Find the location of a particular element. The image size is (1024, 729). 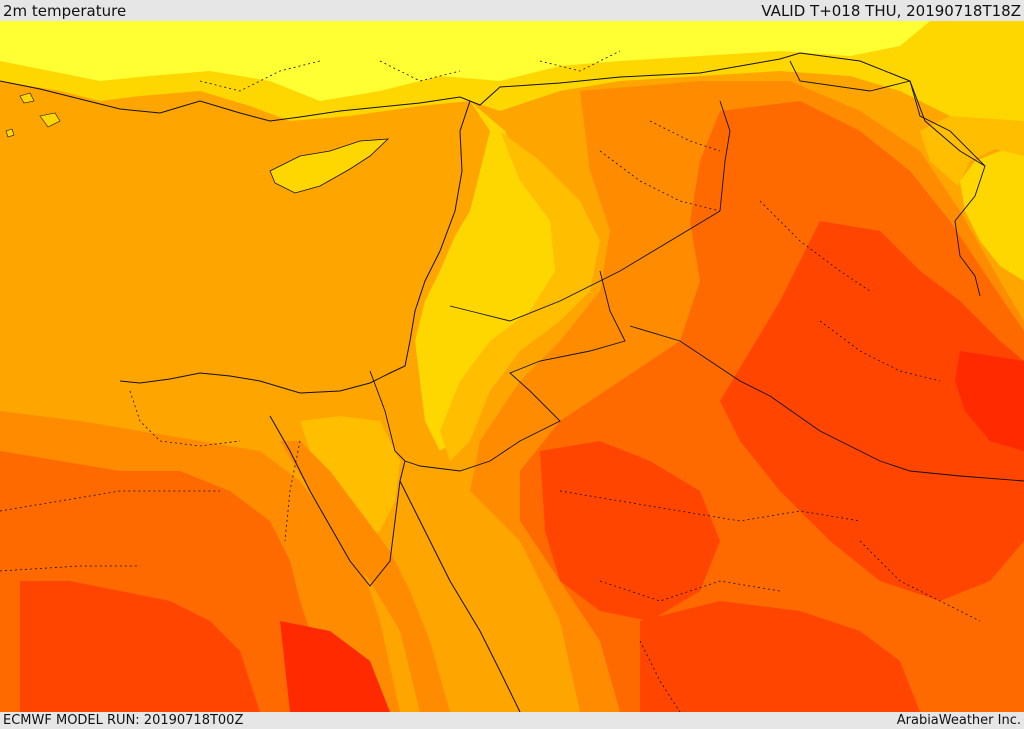

border-iraq-saudi is located at coordinates (826, 403).